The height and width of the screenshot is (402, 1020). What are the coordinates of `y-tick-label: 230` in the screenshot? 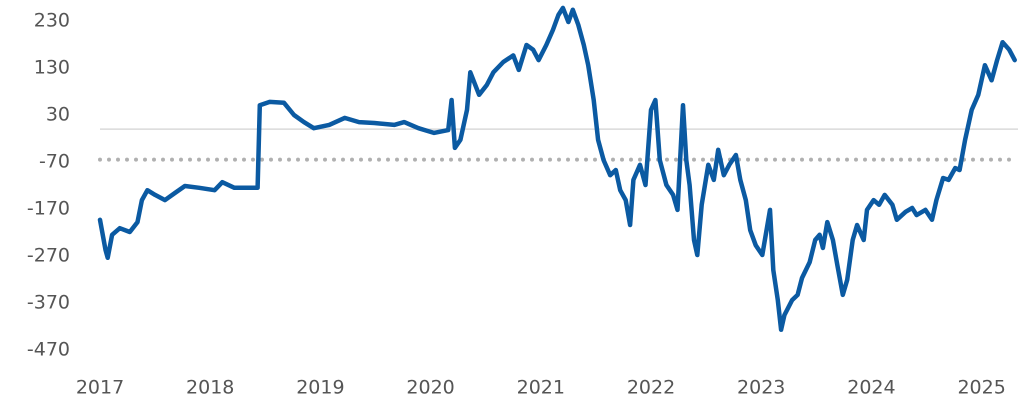 It's located at (52, 21).